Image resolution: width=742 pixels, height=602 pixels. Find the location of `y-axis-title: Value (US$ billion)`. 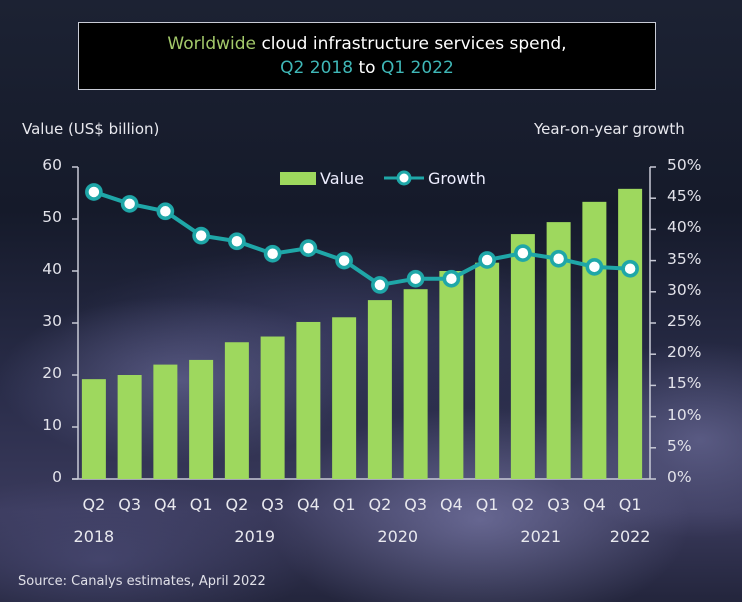

y-axis-title: Value (US$ billion) is located at coordinates (91, 129).